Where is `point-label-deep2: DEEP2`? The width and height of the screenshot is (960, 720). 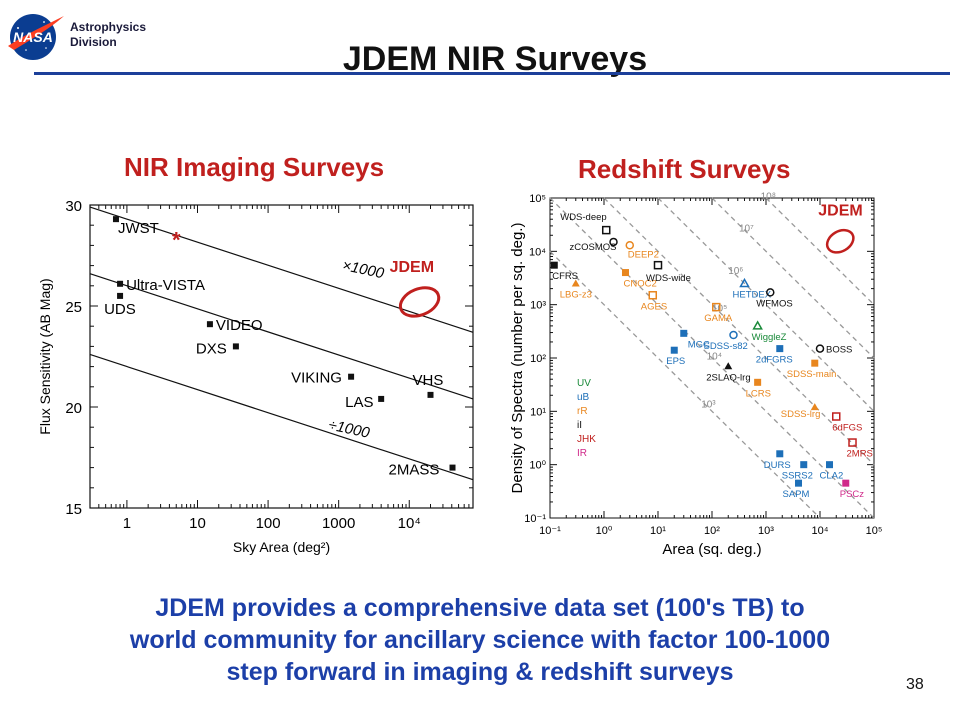
point-label-deep2: DEEP2 is located at coordinates (643, 254).